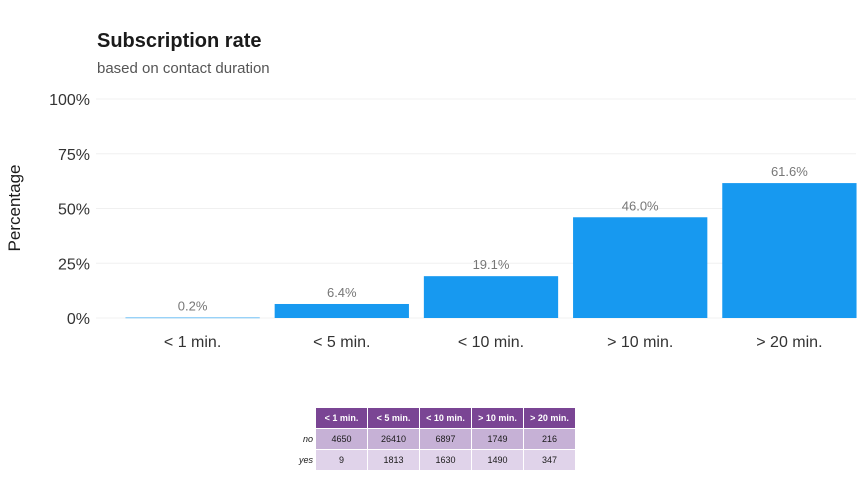  Describe the element at coordinates (341, 439) in the screenshot. I see `table-cell: 4650` at that location.